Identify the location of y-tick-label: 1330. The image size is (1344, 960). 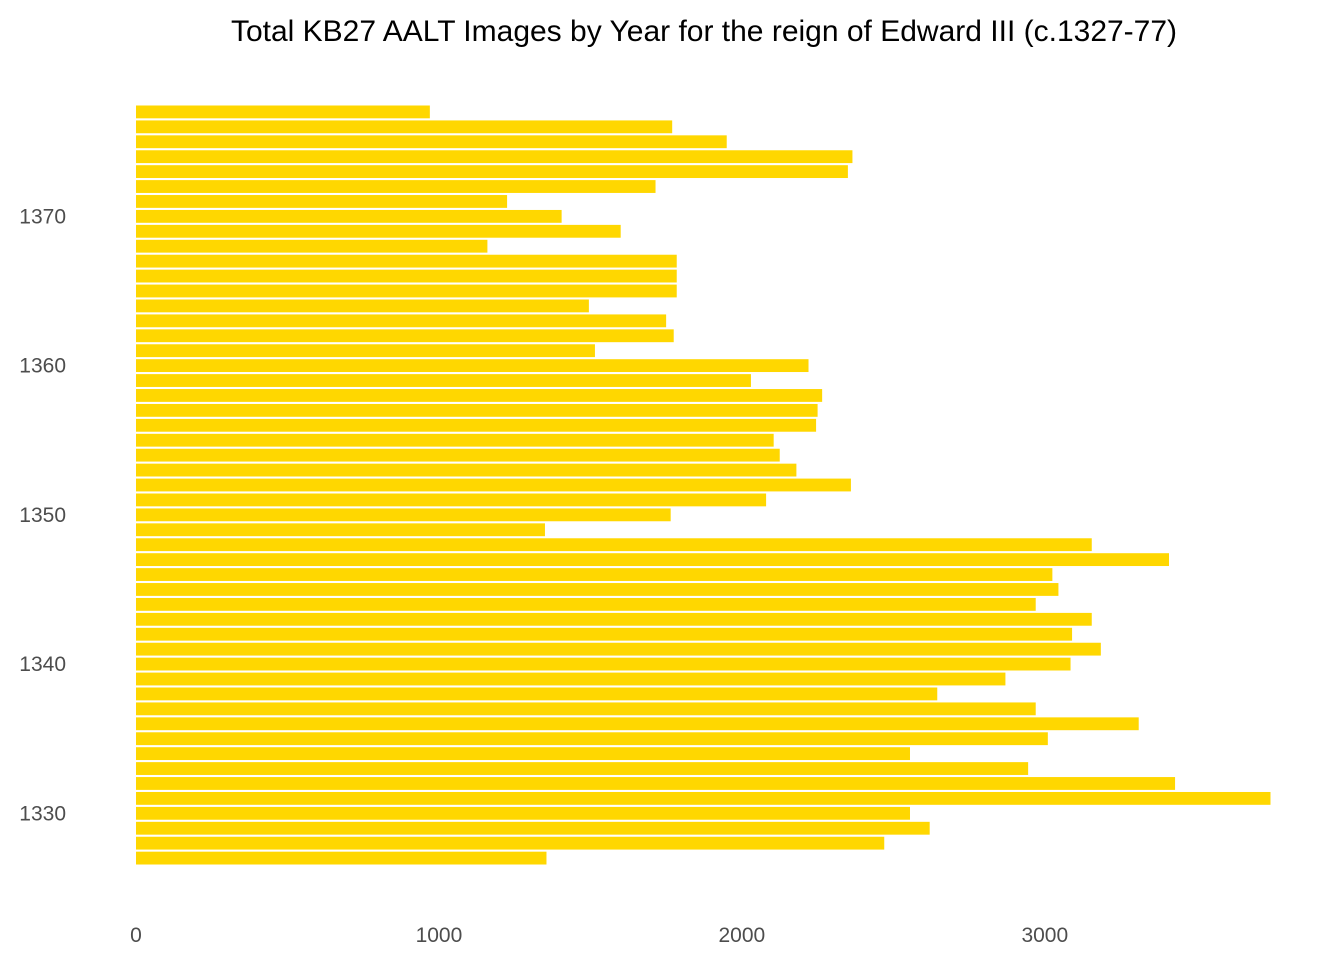
(42, 813).